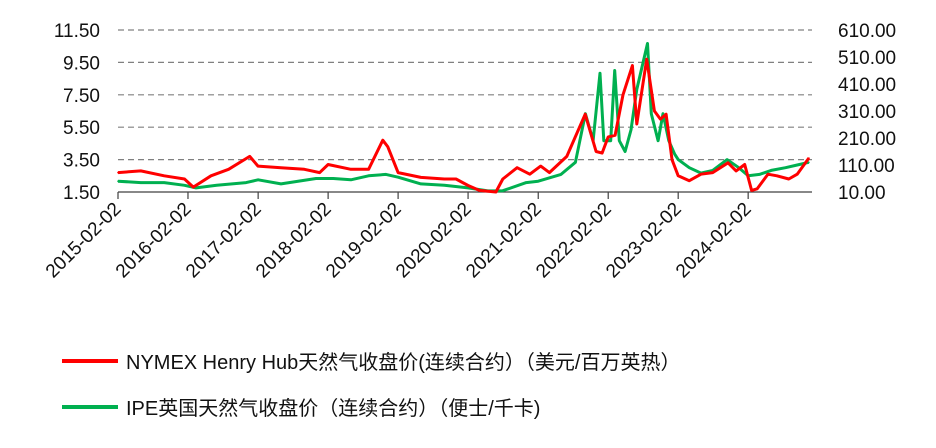  I want to click on legend-item-ipe: IPE英国天然气收盘价（连续合约）（便士/千卡), so click(492, 406).